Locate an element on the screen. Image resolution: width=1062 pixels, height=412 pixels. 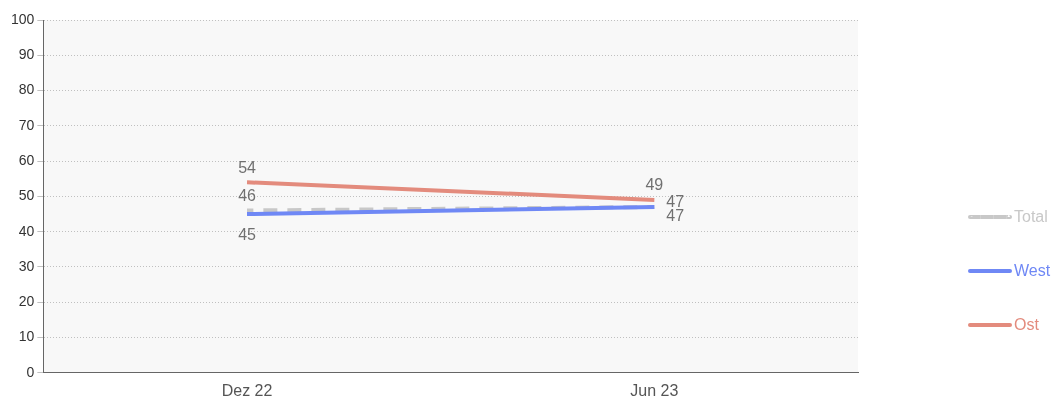
y-tick-label: 60 is located at coordinates (26, 159).